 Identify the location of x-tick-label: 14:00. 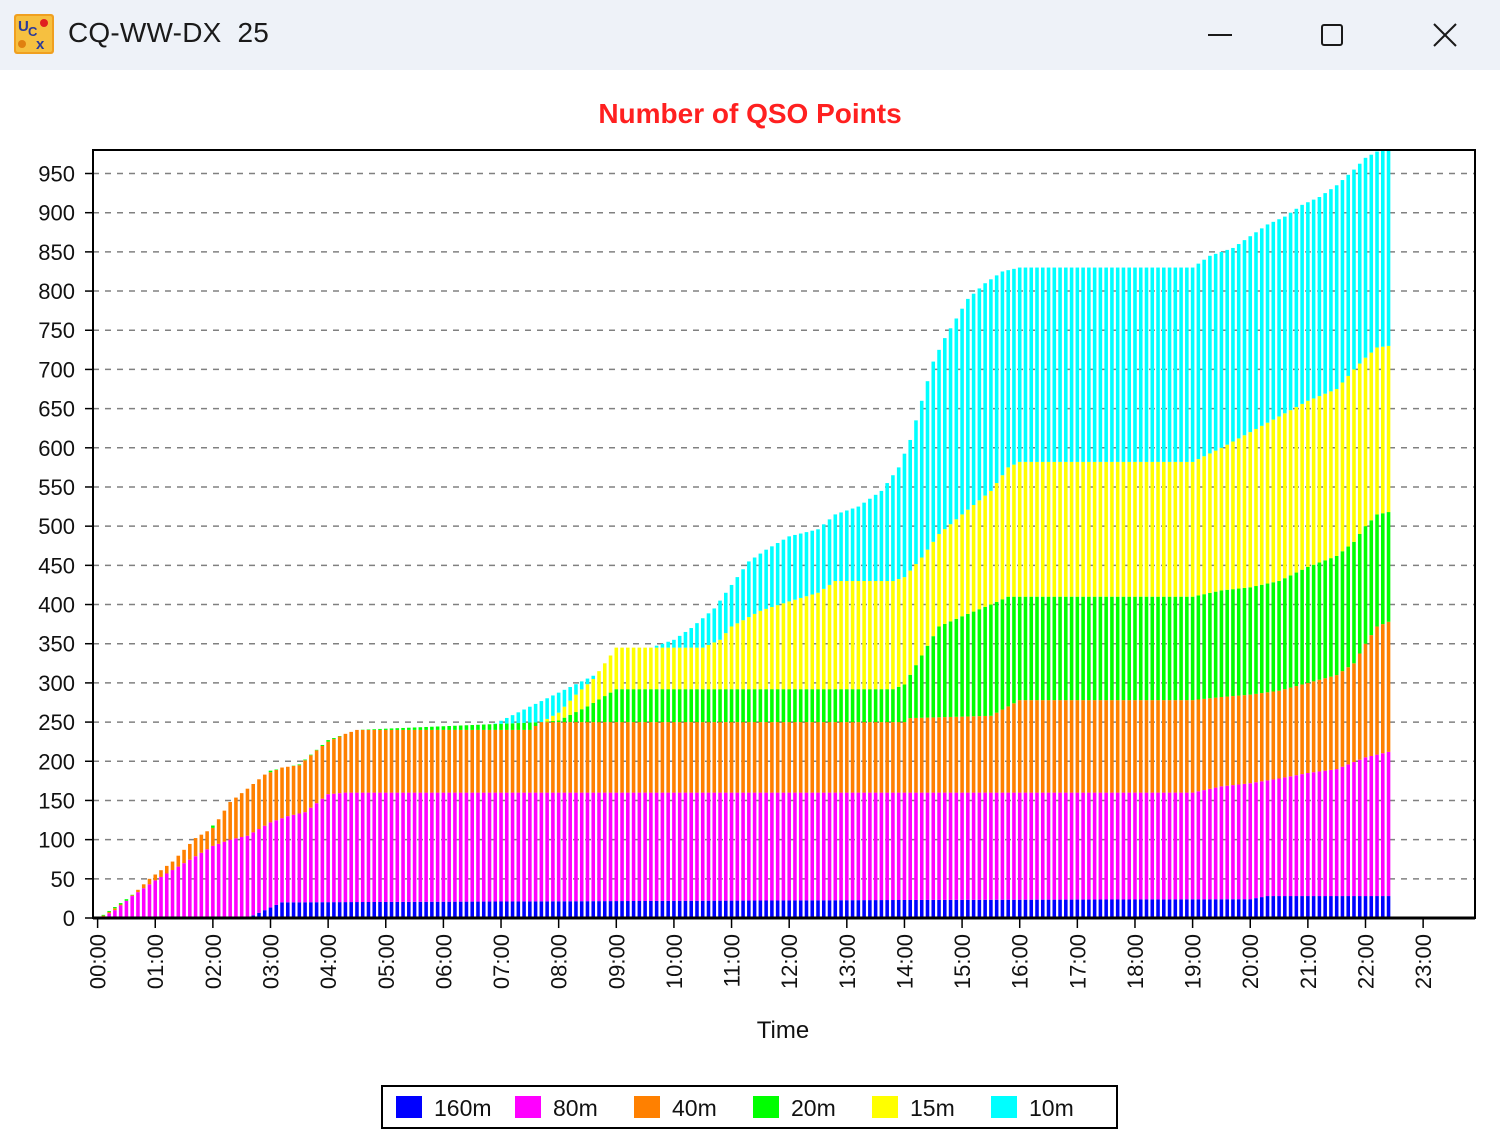
(904, 961).